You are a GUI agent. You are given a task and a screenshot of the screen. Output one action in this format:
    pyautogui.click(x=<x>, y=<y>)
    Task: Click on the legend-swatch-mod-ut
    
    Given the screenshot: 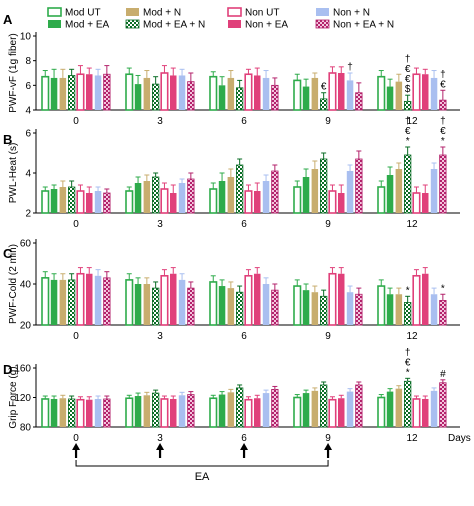 What is the action you would take?
    pyautogui.click(x=54, y=12)
    